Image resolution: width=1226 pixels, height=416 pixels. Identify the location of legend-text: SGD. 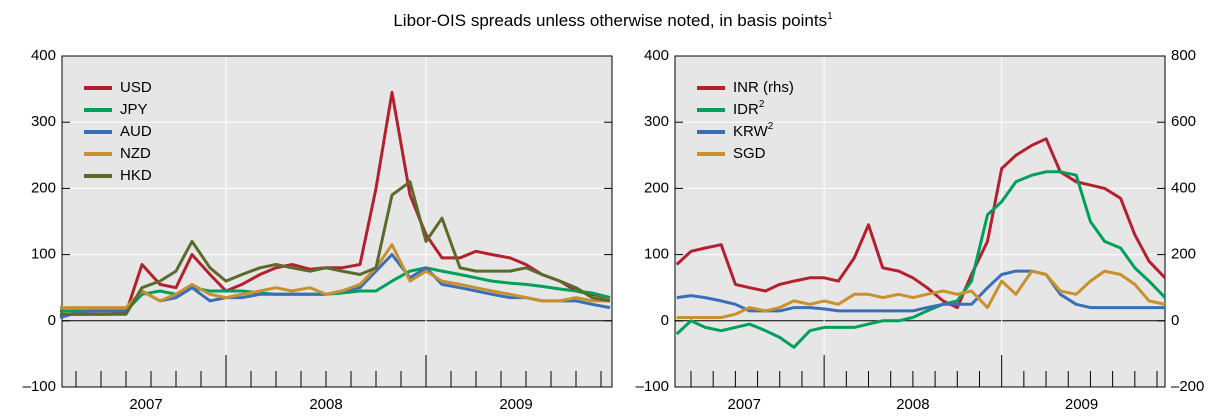
(749, 153).